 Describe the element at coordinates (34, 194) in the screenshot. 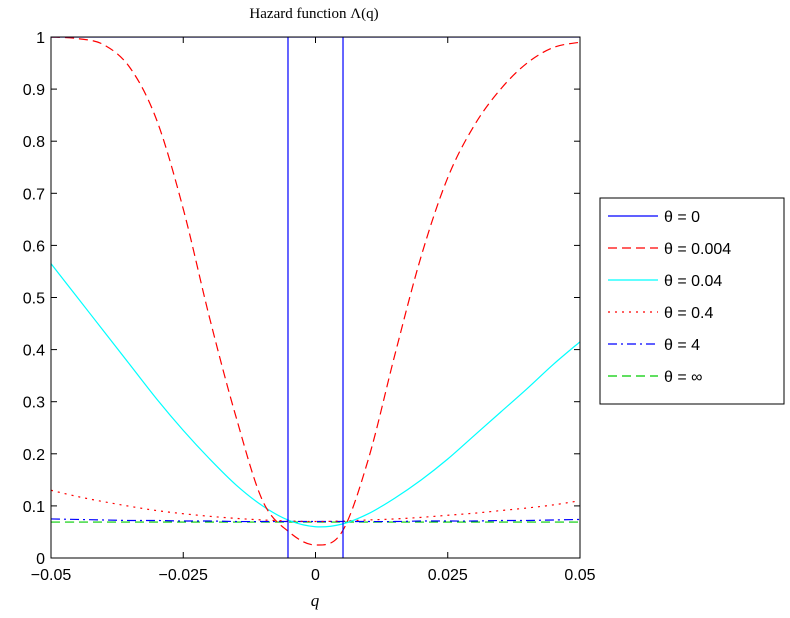

I see `y-tick-label: 0.7` at that location.